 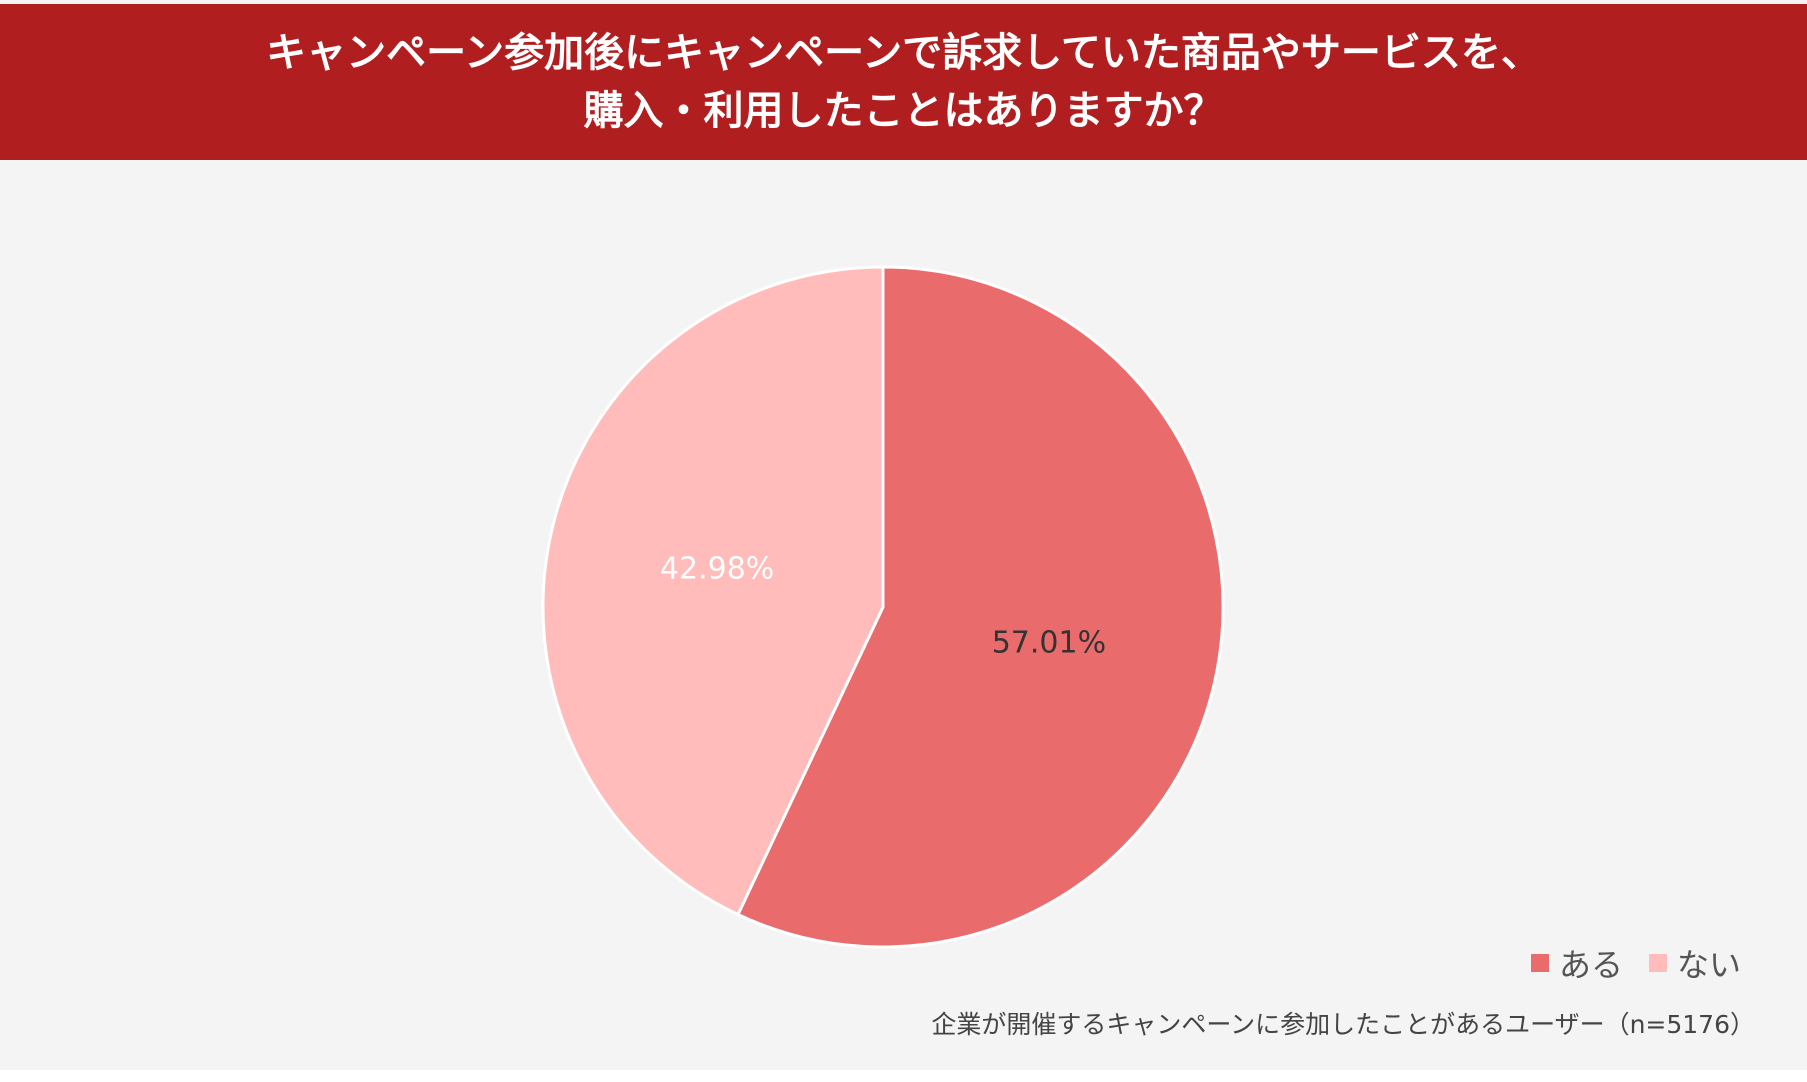 I want to click on legend-label-aru: ある, so click(x=1590, y=965).